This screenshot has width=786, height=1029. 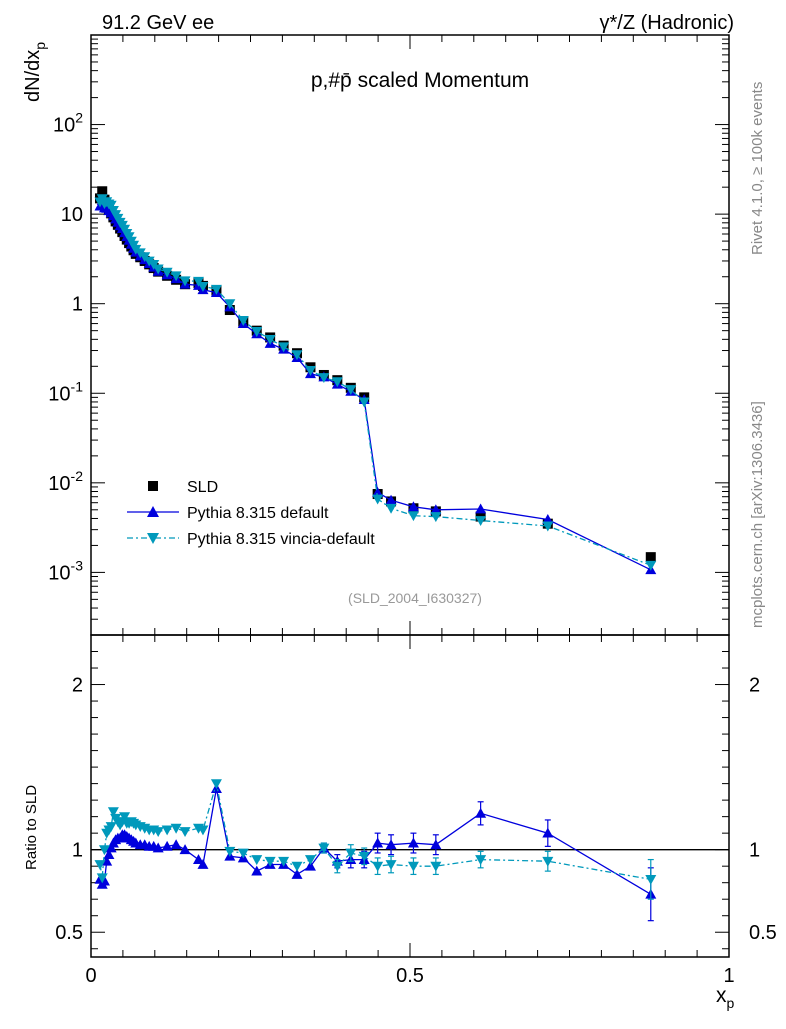 What do you see at coordinates (35, 72) in the screenshot?
I see `y-axis-label: dN/dxp` at bounding box center [35, 72].